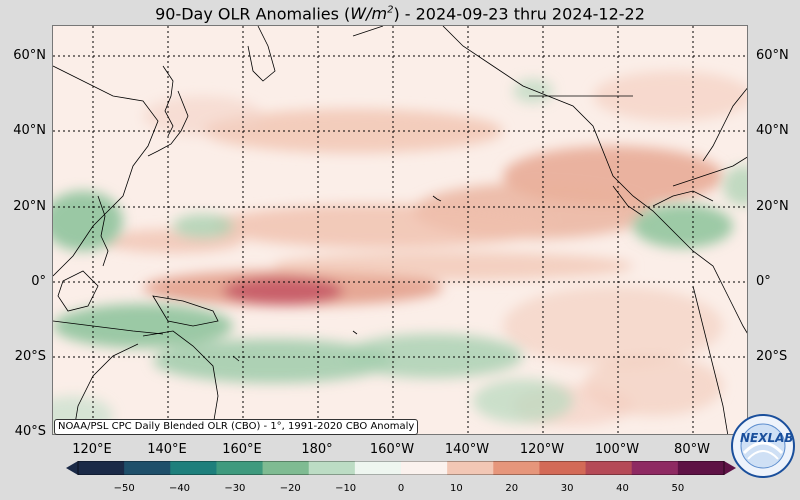  Describe the element at coordinates (678, 488) in the screenshot. I see `colorbar-tick-label: 50` at that location.